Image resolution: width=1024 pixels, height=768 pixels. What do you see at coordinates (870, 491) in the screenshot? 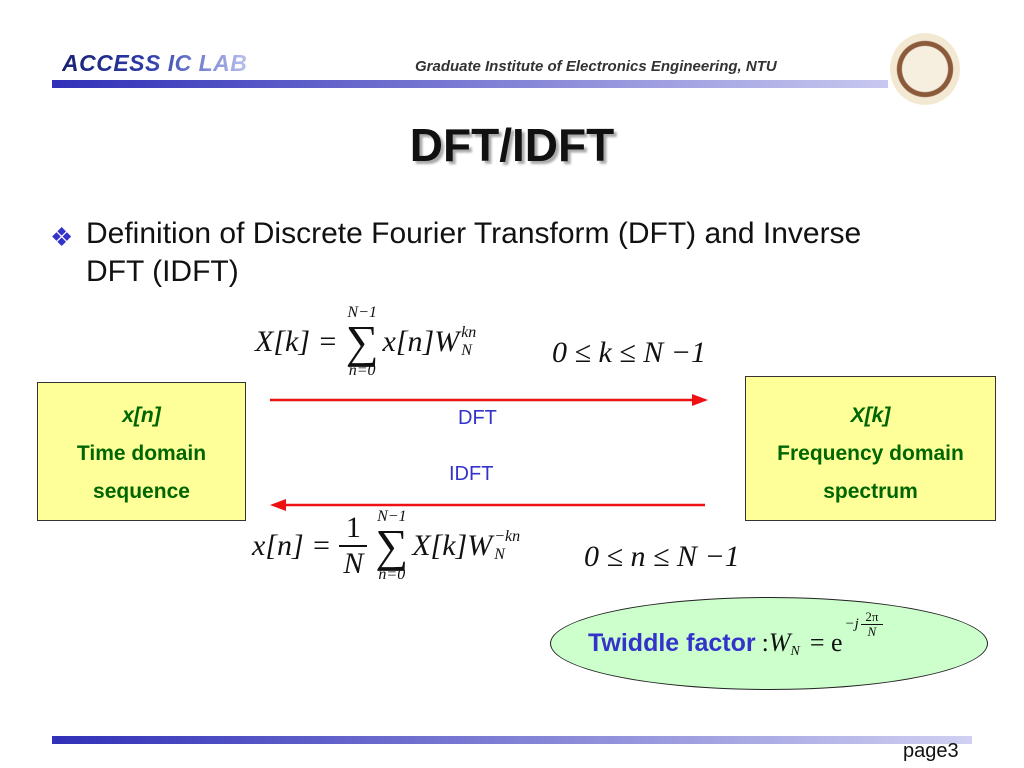
I see `box-spectrum: spectrum` at bounding box center [870, 491].